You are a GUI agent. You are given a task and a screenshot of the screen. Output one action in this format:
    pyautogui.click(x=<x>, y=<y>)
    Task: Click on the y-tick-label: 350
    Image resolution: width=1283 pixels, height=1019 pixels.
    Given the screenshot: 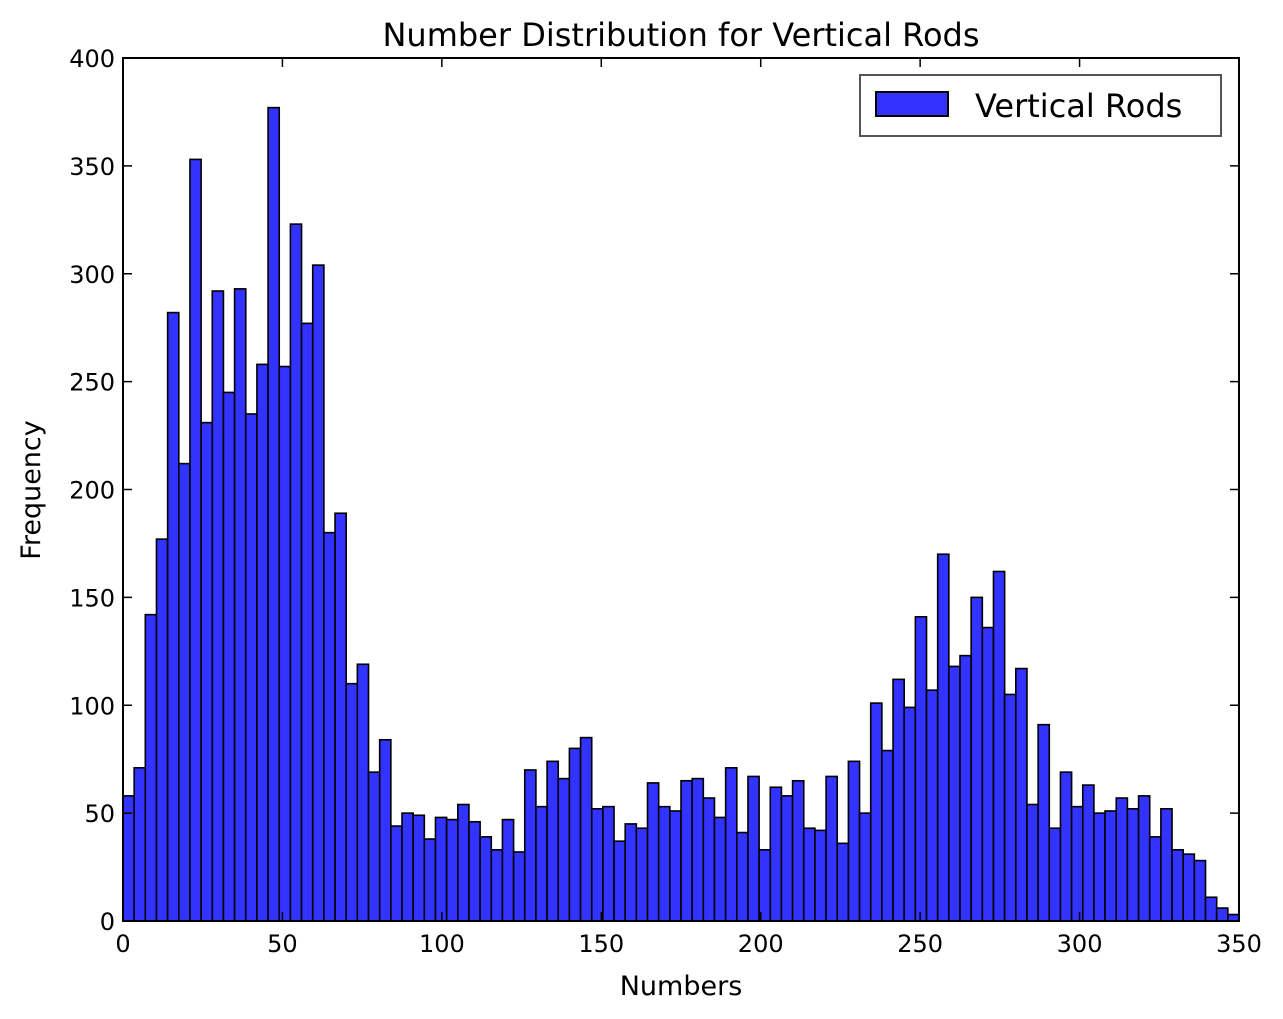 What is the action you would take?
    pyautogui.click(x=92, y=167)
    